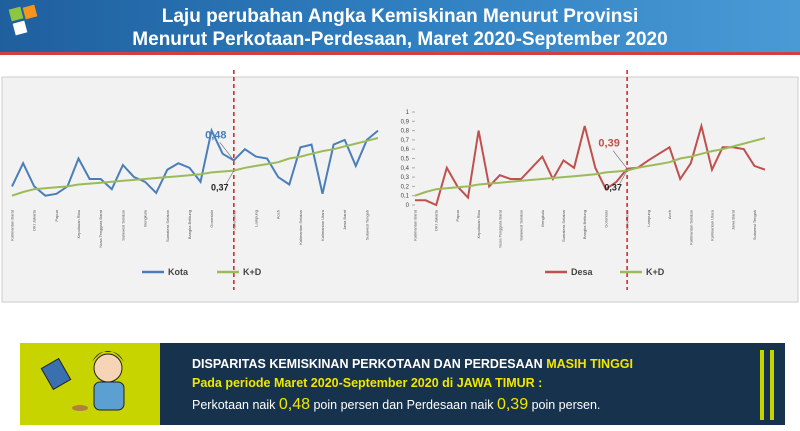  Describe the element at coordinates (408, 206) in the screenshot. I see `y-tick-label: 0` at that location.